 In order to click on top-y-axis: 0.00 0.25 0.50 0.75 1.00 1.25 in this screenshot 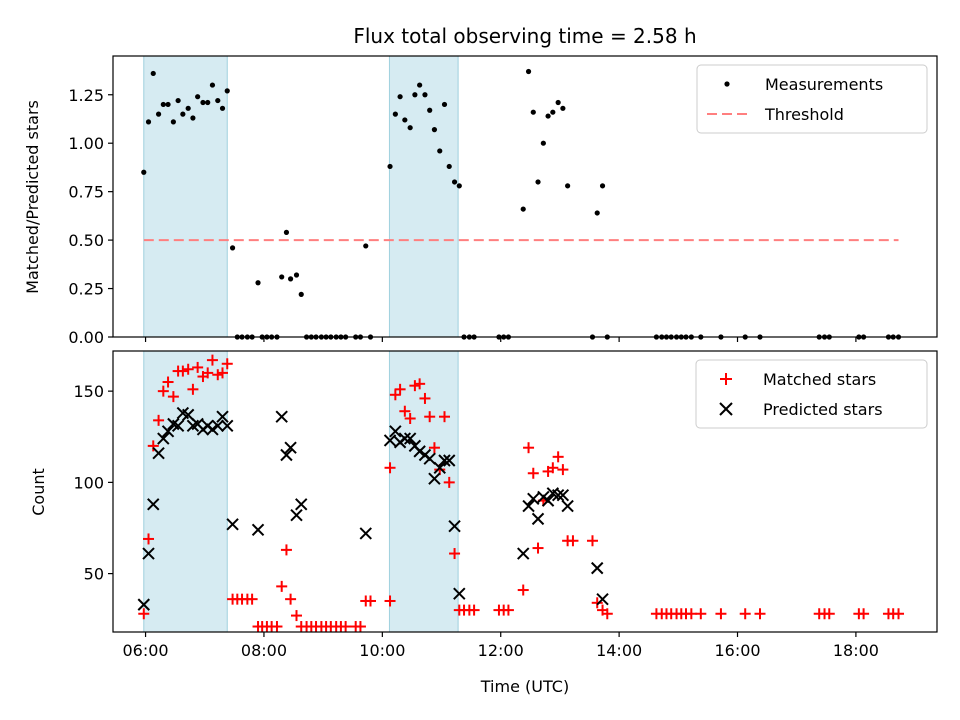, I will do `click(90, 216)`.